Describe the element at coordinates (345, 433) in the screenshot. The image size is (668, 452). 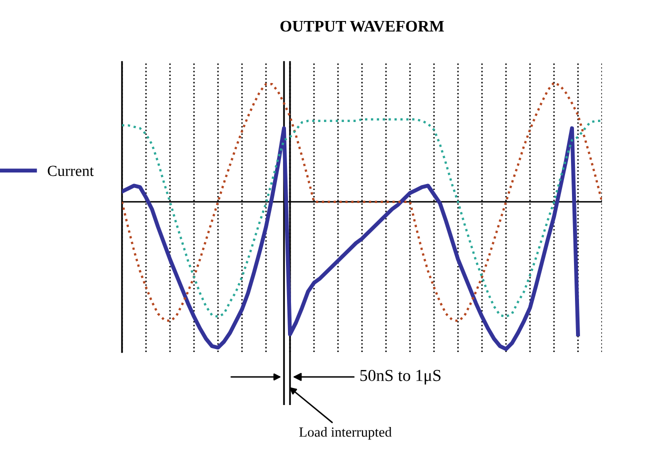
I see `text: Load interrupted` at that location.